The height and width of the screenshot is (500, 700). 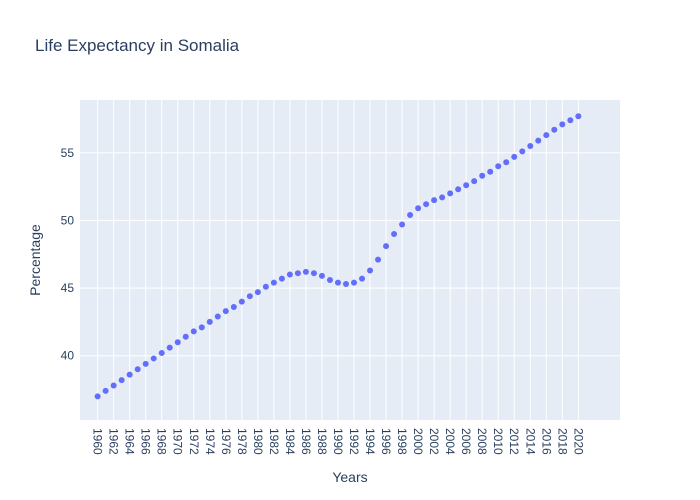 What do you see at coordinates (562, 441) in the screenshot?
I see `x-tick-label: 2018` at bounding box center [562, 441].